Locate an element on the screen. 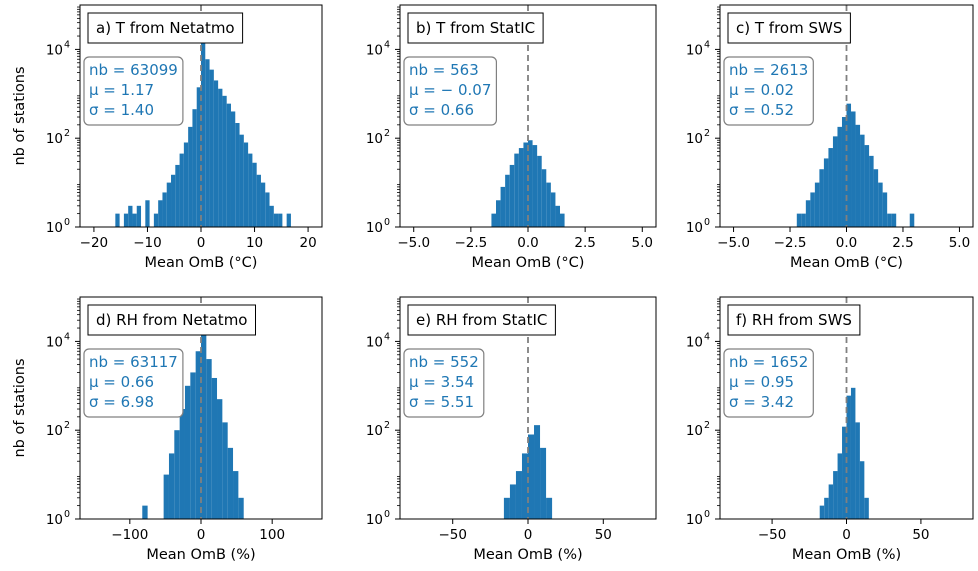 The height and width of the screenshot is (571, 978). stat-sigma: σ = 0.52 is located at coordinates (761, 110).